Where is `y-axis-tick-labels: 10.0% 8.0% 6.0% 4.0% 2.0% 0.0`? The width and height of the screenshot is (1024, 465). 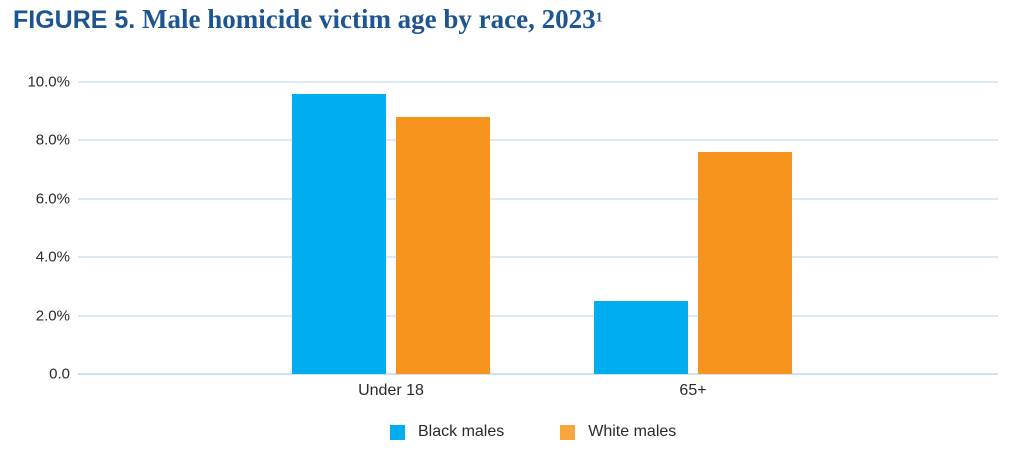
y-axis-tick-labels: 10.0% 8.0% 6.0% 4.0% 2.0% 0.0 is located at coordinates (39, 228).